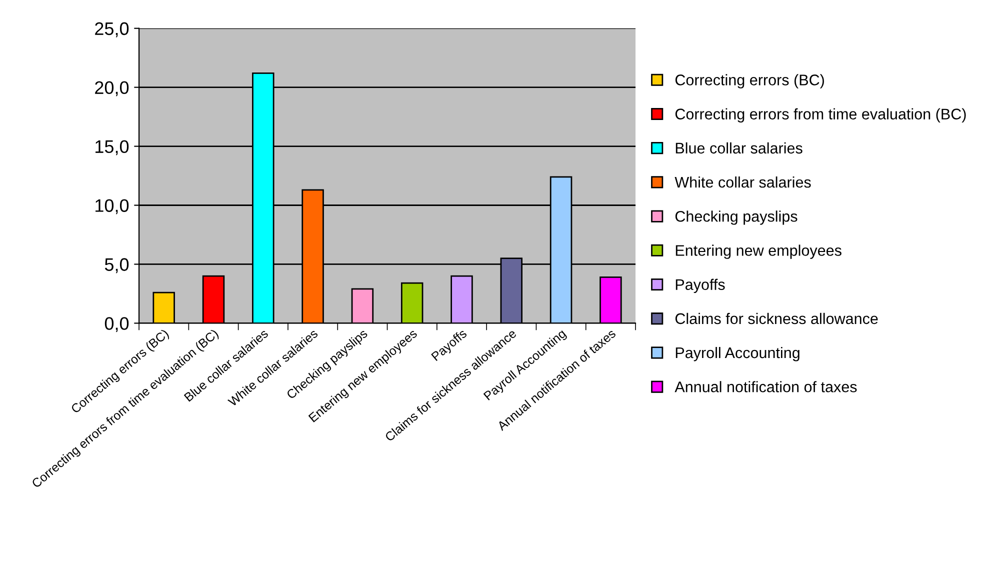  Describe the element at coordinates (736, 217) in the screenshot. I see `legend-label: Checking payslips` at that location.